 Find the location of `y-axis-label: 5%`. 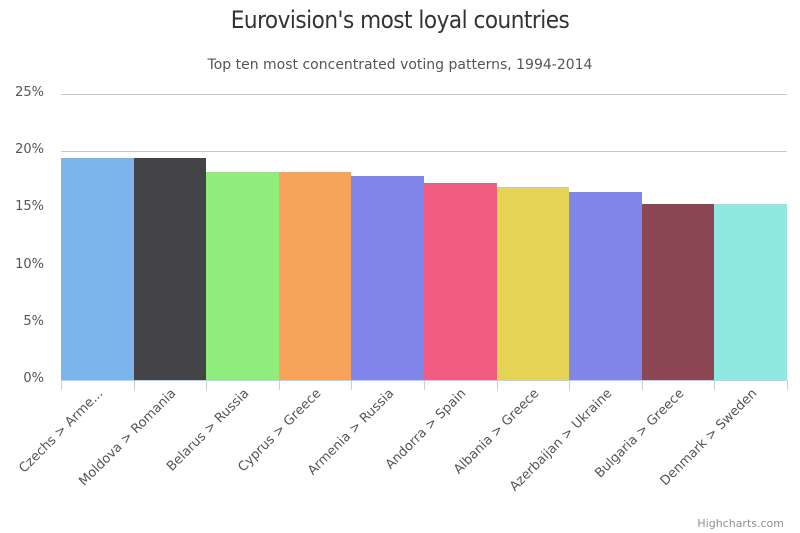

y-axis-label: 5% is located at coordinates (33, 321).